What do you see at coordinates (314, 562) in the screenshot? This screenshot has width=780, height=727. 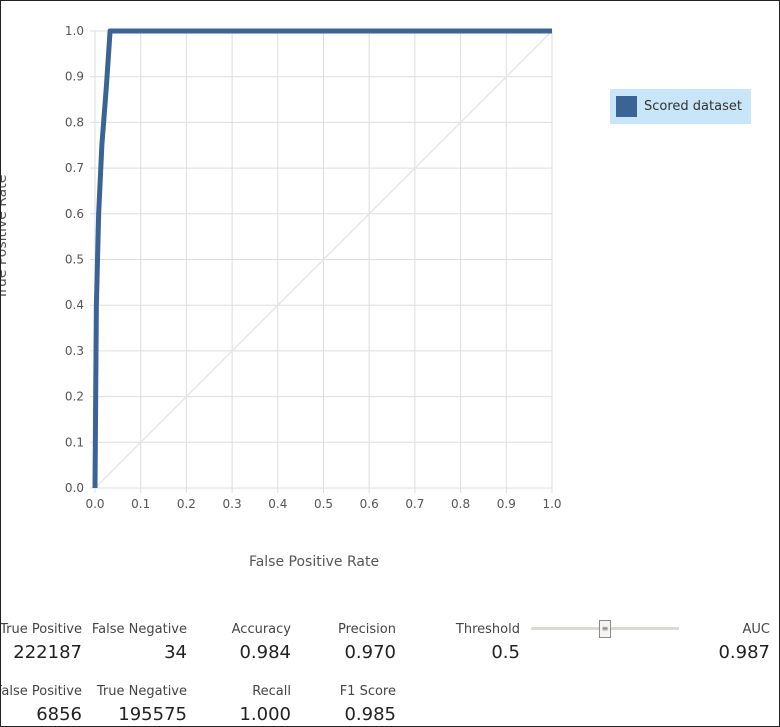 I see `x-axis-title: False Positive Rate` at bounding box center [314, 562].